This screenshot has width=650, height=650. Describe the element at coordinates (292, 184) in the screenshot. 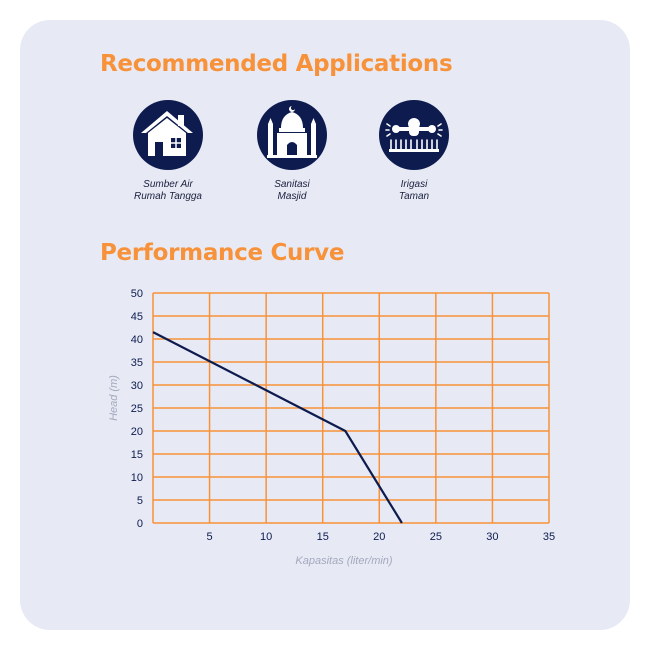

I see `application-caption-line1: Sanitasi` at that location.